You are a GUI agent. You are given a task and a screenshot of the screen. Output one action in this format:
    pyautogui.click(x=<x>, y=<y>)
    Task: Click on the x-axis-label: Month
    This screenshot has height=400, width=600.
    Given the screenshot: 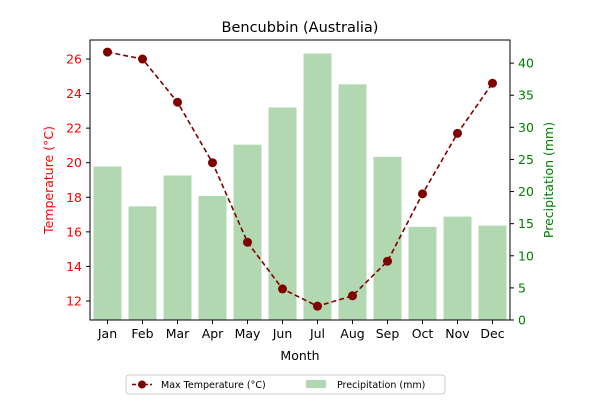 What is the action you would take?
    pyautogui.click(x=299, y=355)
    